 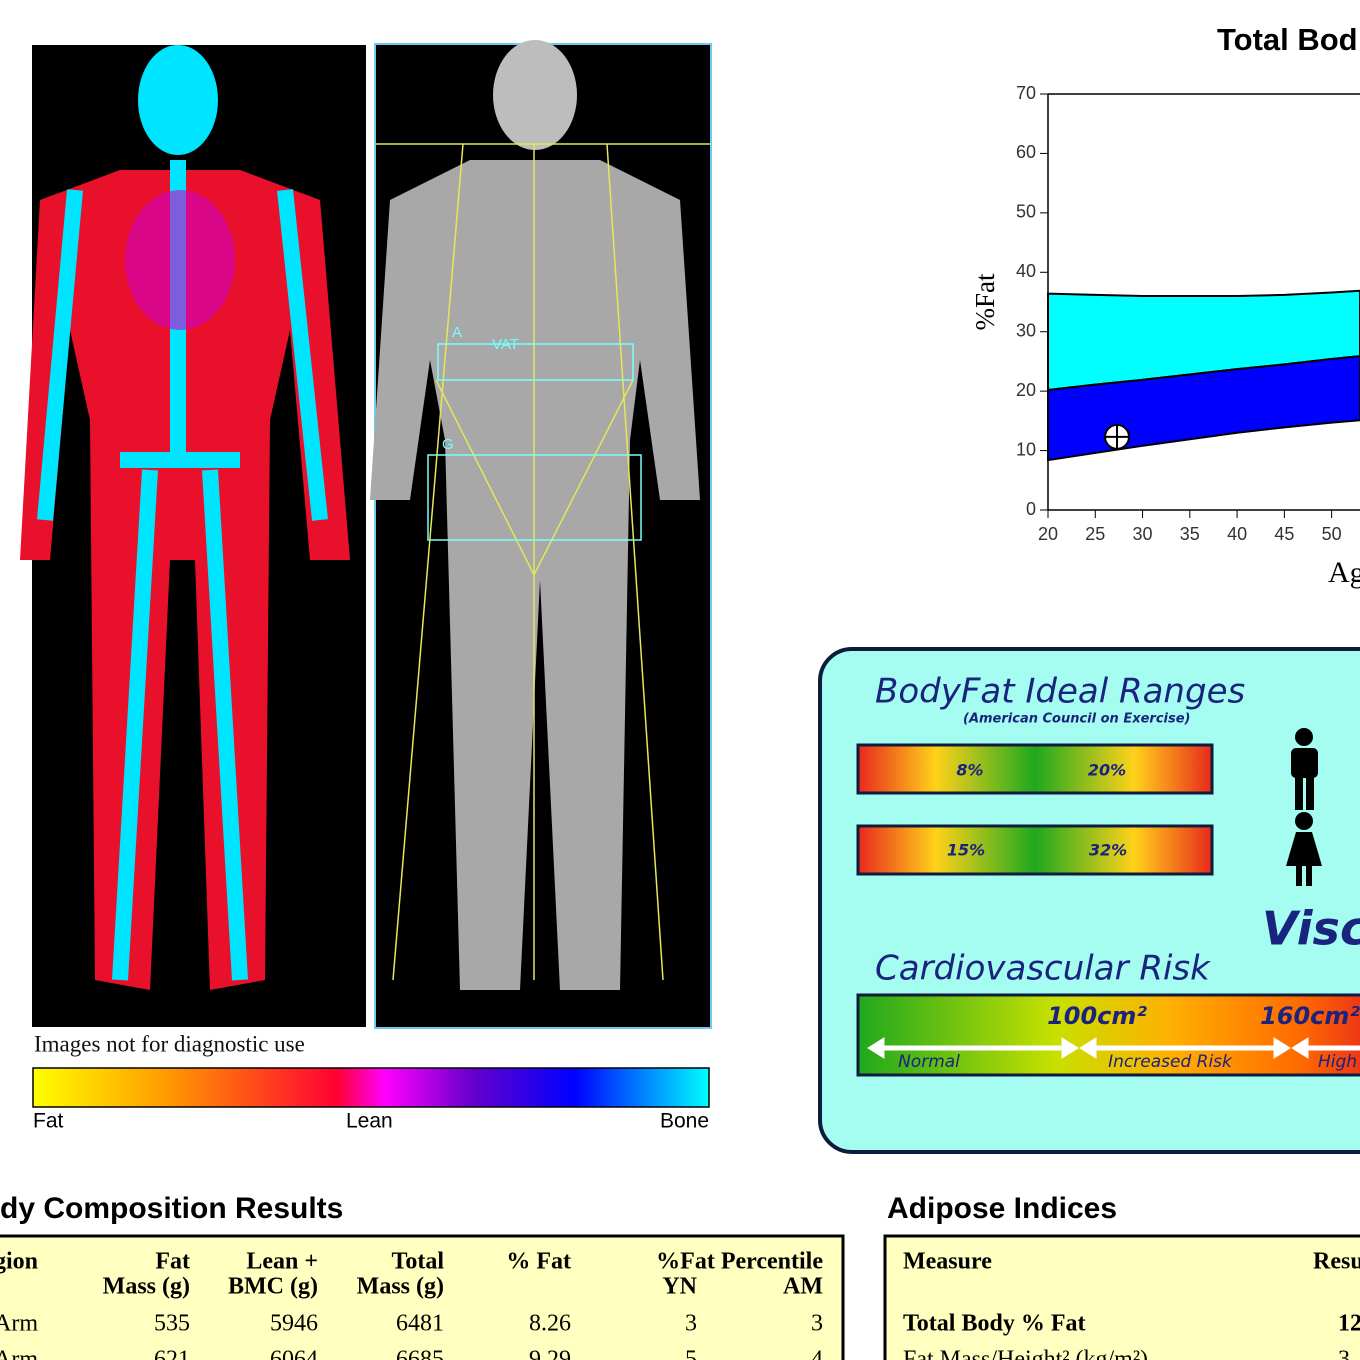 I want to click on composition-table, so click(x=422, y=1297).